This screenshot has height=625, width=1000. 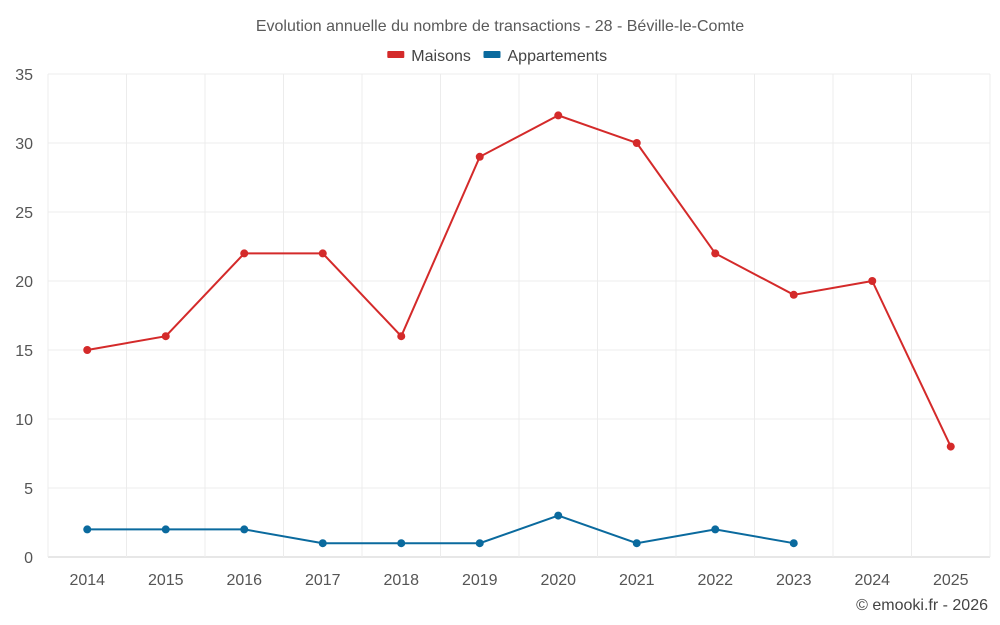 What do you see at coordinates (24, 317) in the screenshot?
I see `y-axis: 0 5 10 15 20 25 30 35` at bounding box center [24, 317].